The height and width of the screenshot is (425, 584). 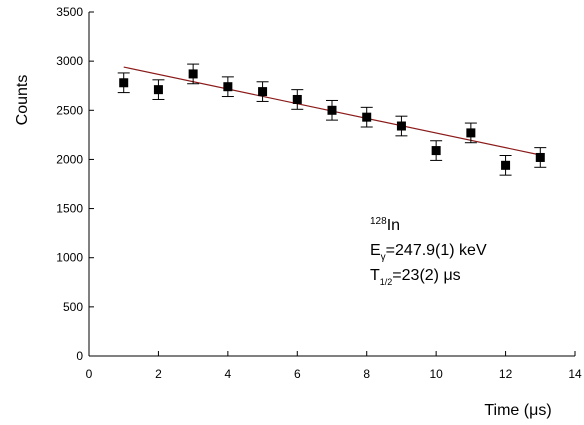 I want to click on x-tick-label: 14, so click(x=575, y=374).